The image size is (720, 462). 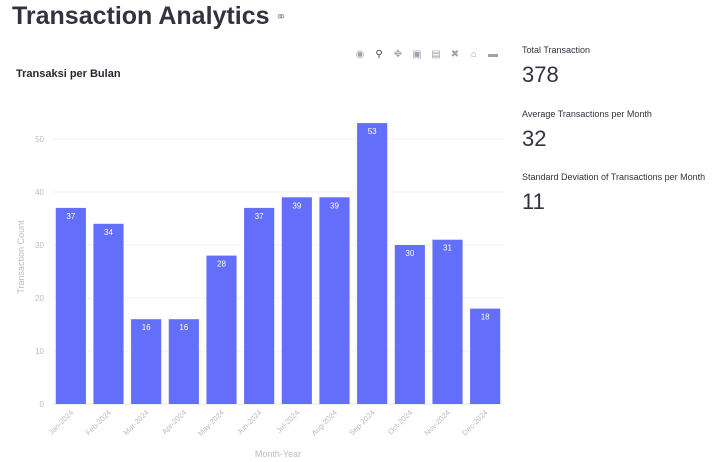 I want to click on x-tick-label: Nov-2024, so click(x=437, y=422).